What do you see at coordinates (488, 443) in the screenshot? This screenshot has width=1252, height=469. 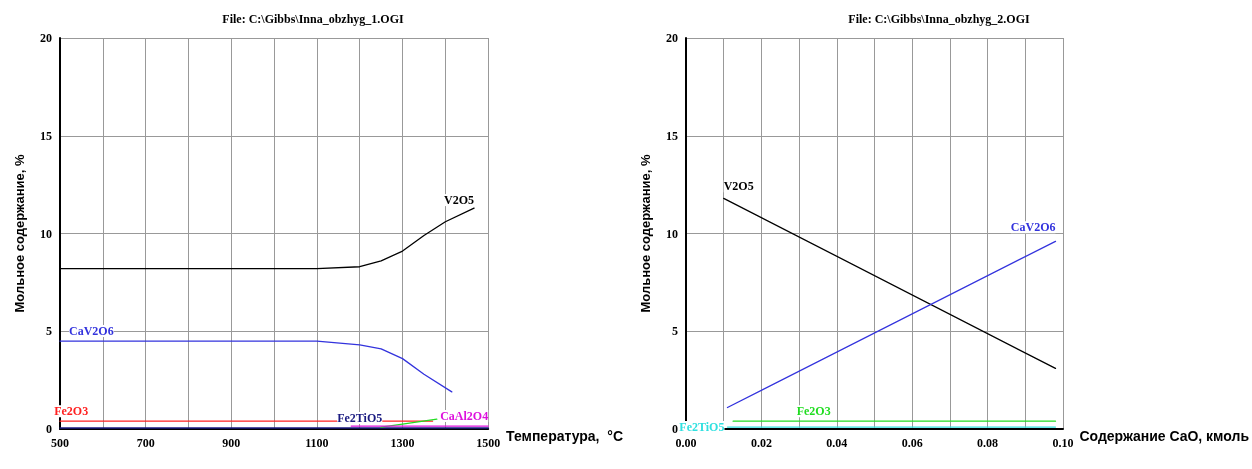 I see `x-tick-label: 1500` at bounding box center [488, 443].